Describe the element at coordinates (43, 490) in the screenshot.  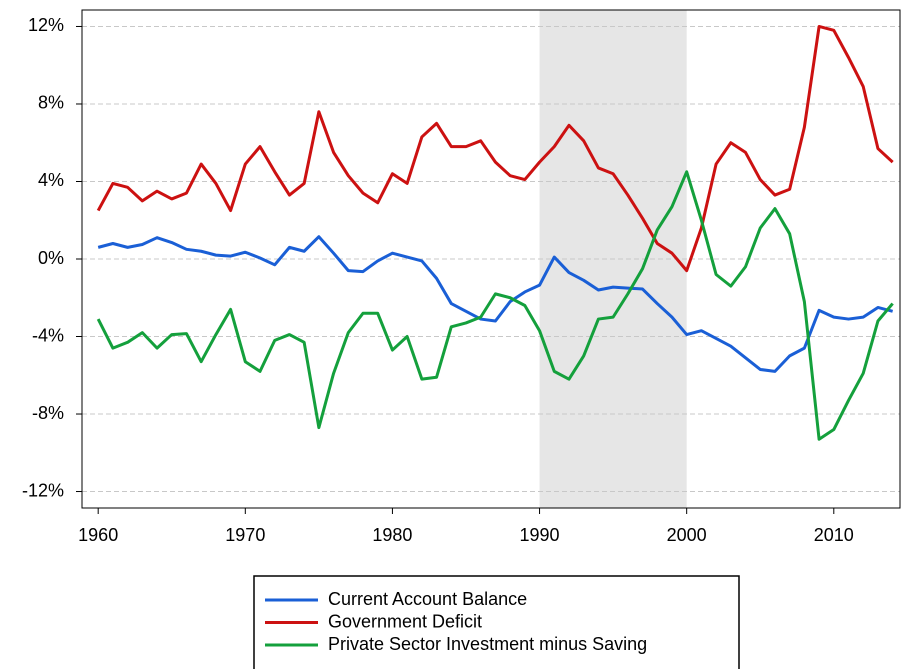
I see `y-tick-label: -12%` at that location.